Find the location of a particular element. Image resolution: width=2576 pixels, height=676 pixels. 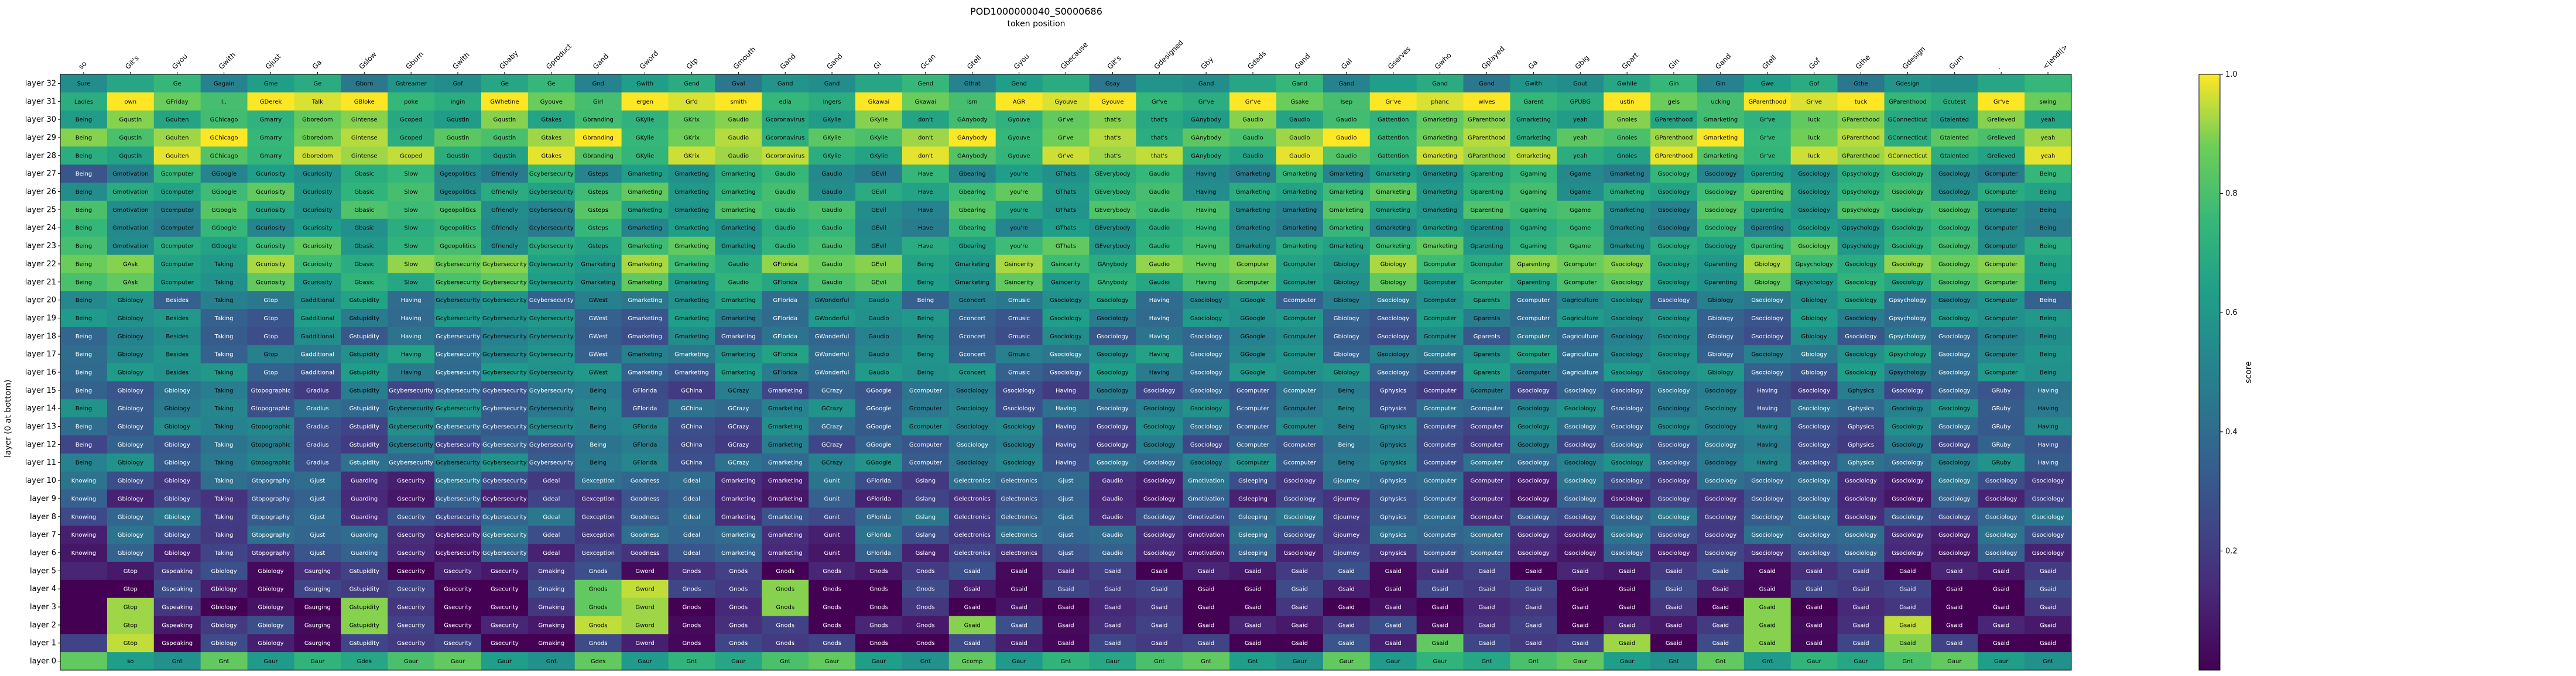

cell-label: Gslang is located at coordinates (926, 517).